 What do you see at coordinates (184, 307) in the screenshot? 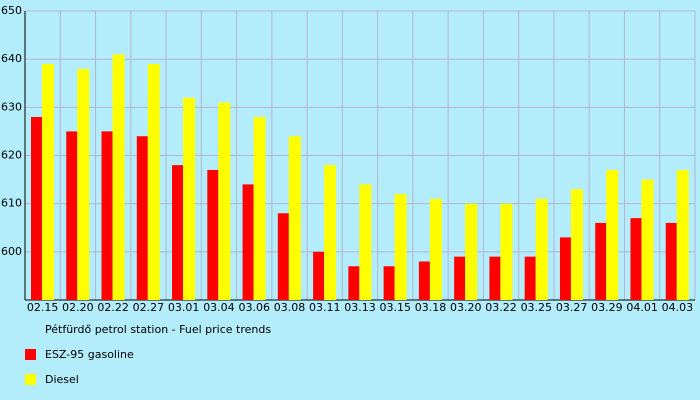
I see `x-tick-label: 03.01` at bounding box center [184, 307].